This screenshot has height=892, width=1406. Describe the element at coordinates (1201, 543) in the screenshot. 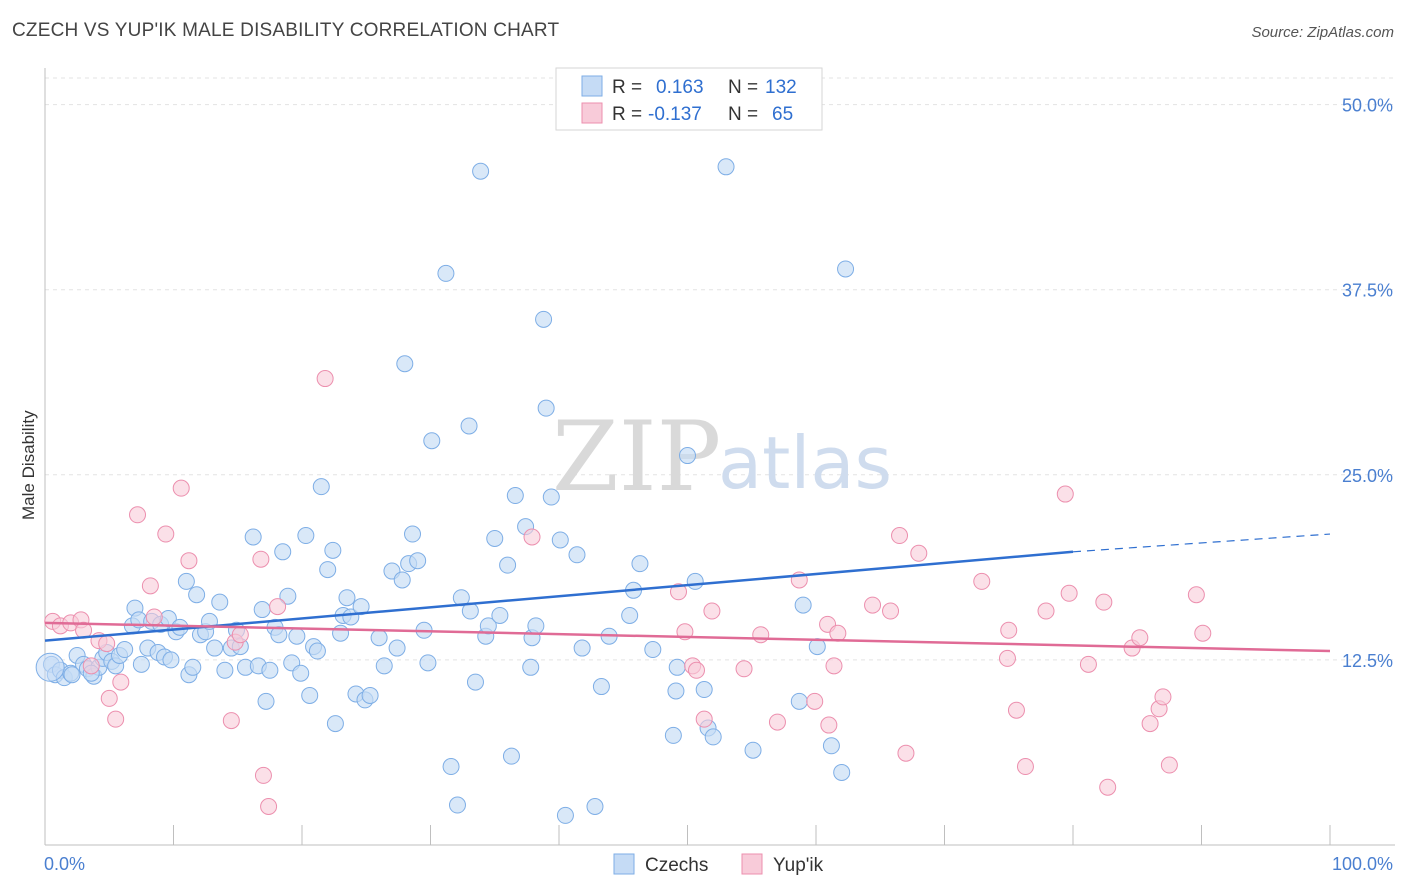

I see `czech-trend-extension` at that location.